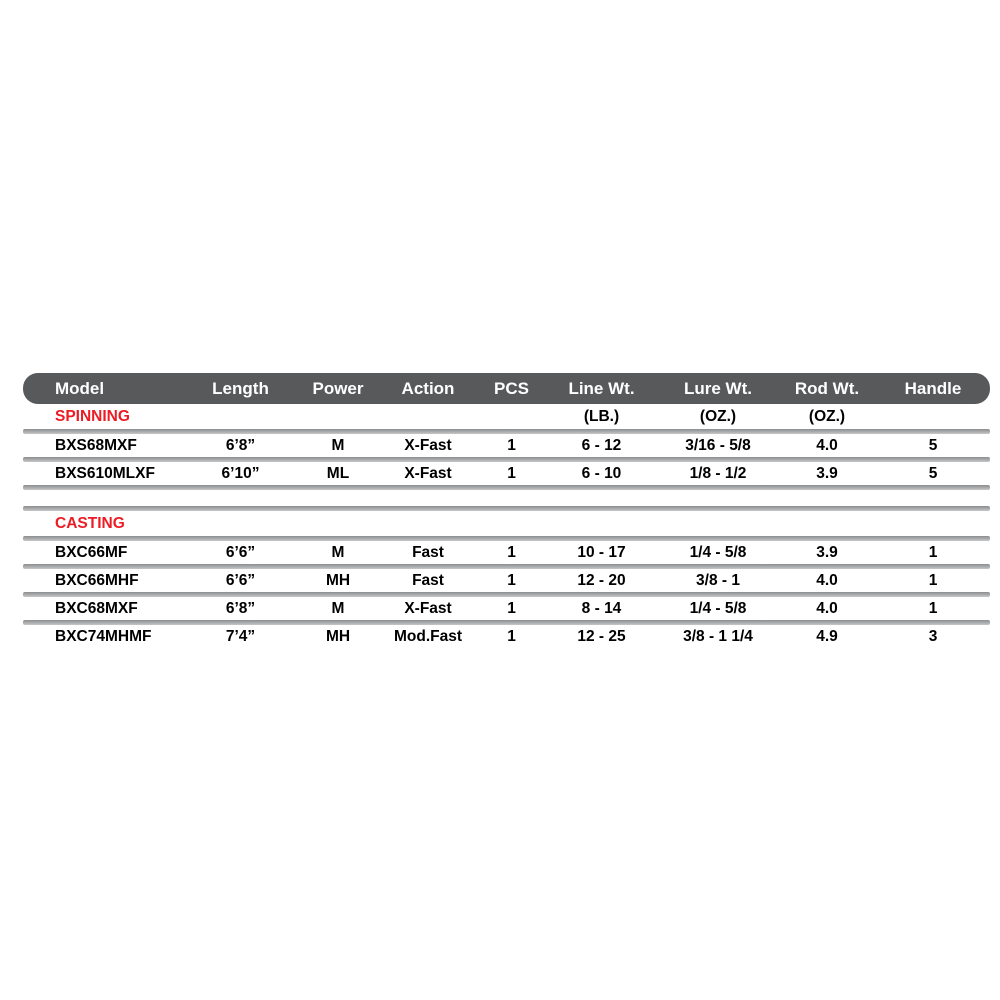 The image size is (1000, 1000). What do you see at coordinates (601, 416) in the screenshot?
I see `column-unit-line_wt: (LB.)` at bounding box center [601, 416].